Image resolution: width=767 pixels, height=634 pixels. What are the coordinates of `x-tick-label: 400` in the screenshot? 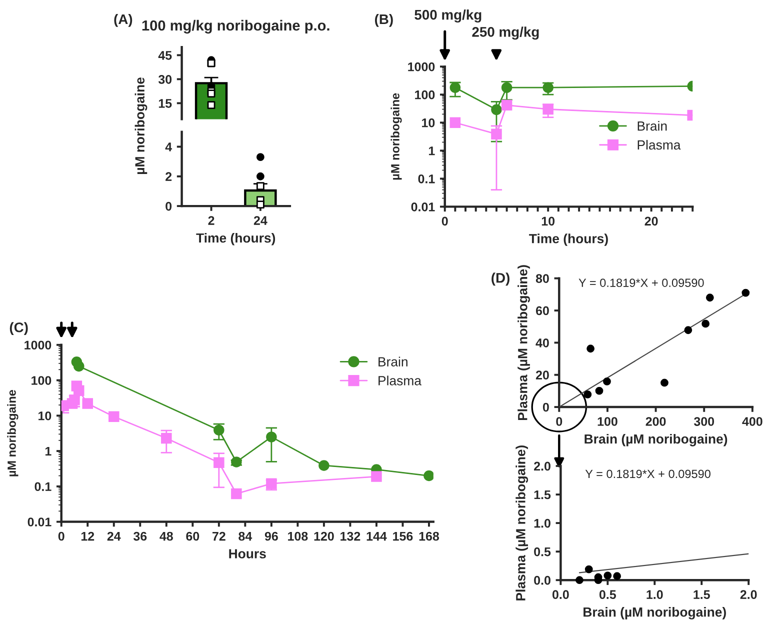 It's located at (752, 421).